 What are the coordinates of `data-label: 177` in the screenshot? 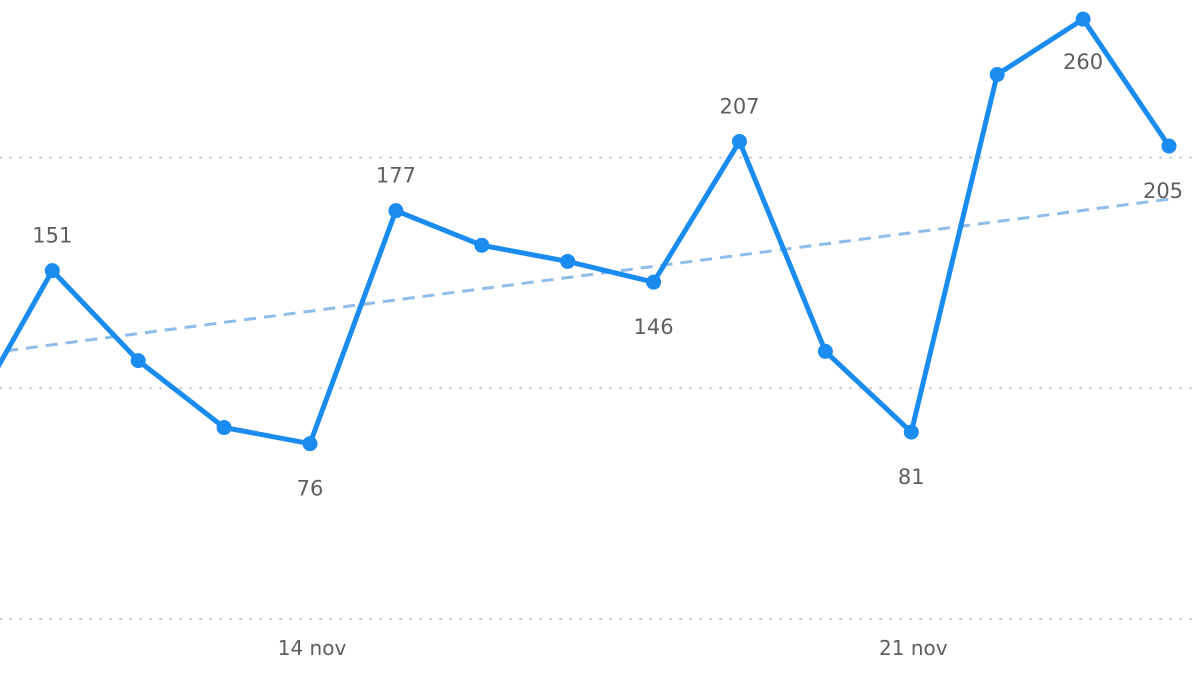 It's located at (396, 176).